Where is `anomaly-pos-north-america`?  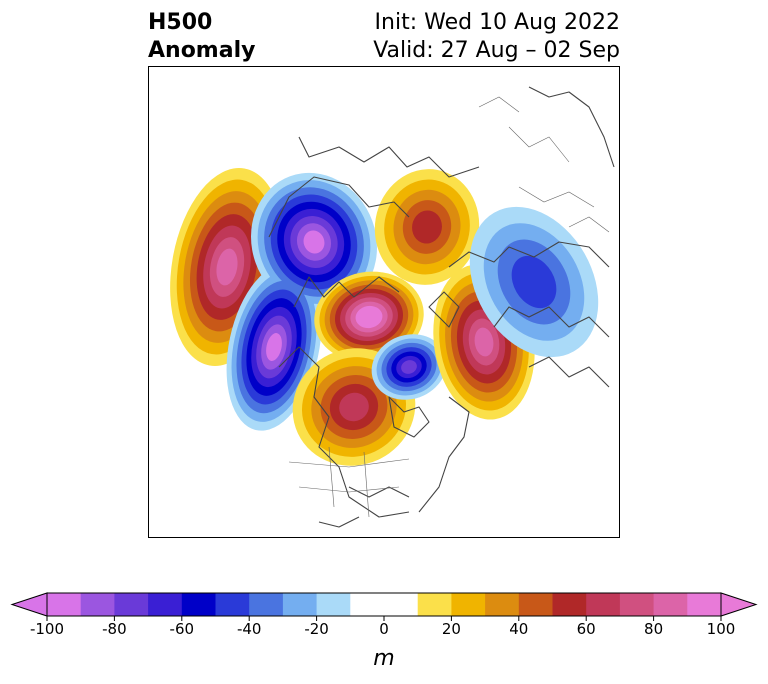
anomaly-pos-north-america is located at coordinates (354, 407).